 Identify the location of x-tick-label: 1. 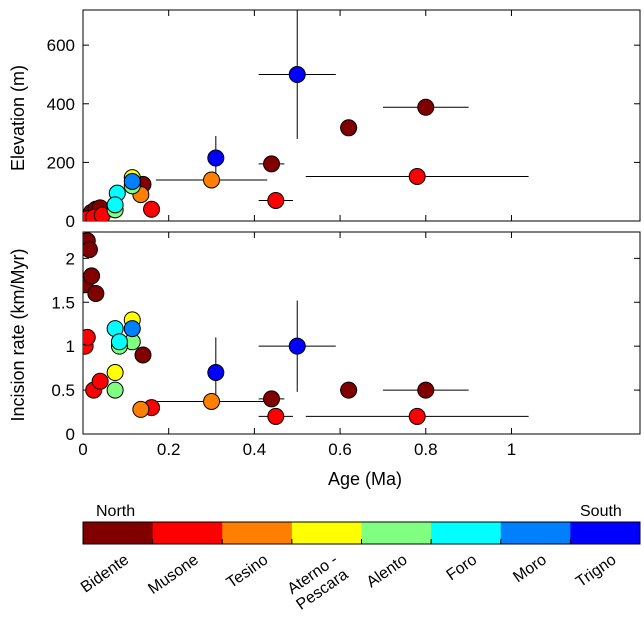
(511, 449).